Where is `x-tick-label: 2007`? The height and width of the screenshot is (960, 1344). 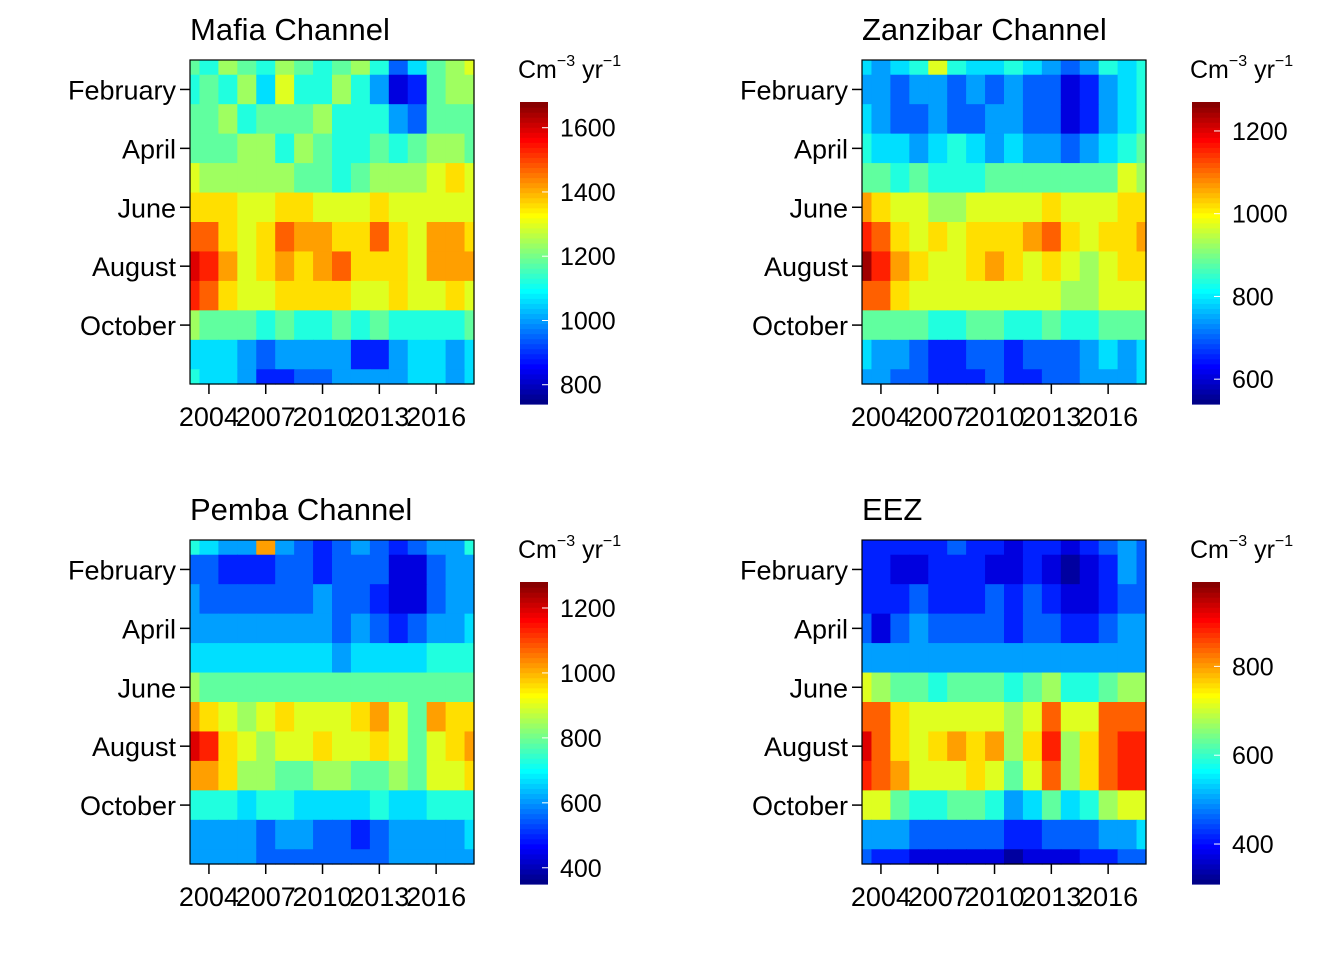 x-tick-label: 2007 is located at coordinates (266, 417).